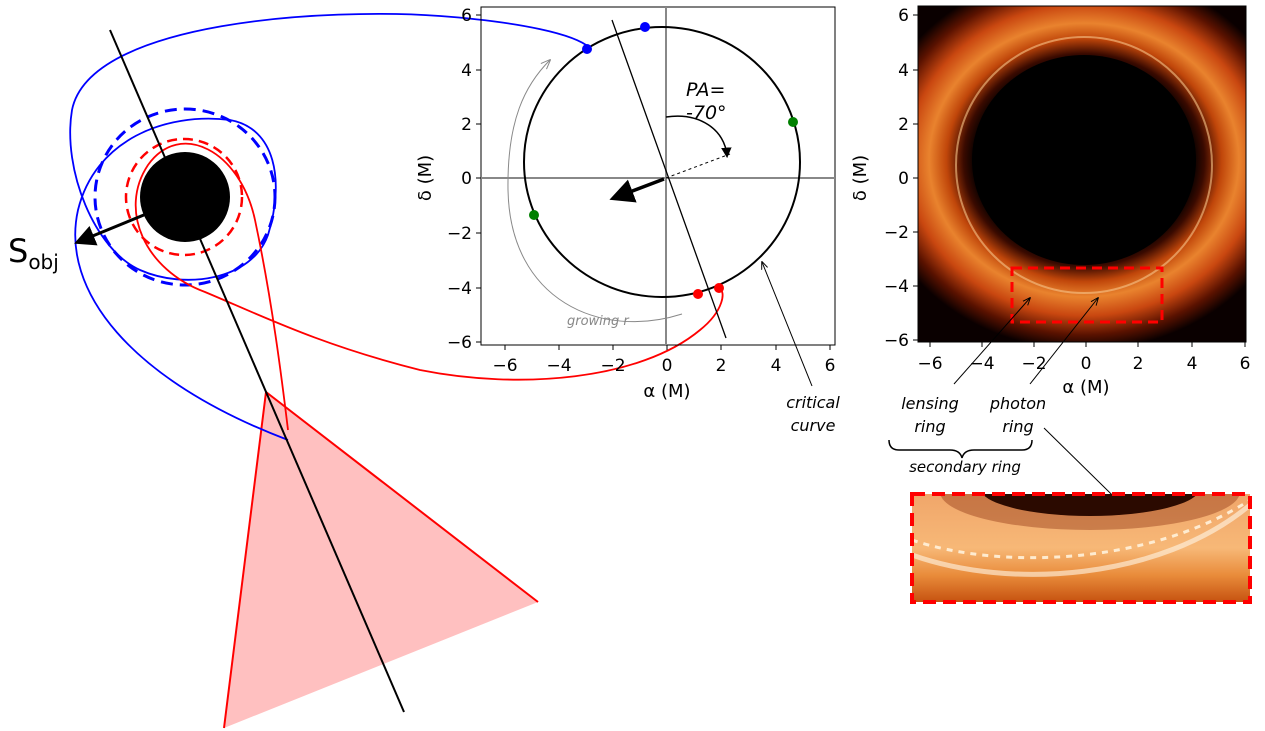 The height and width of the screenshot is (731, 1265). Describe the element at coordinates (478, 178) in the screenshot. I see `center-y-ticks` at that location.